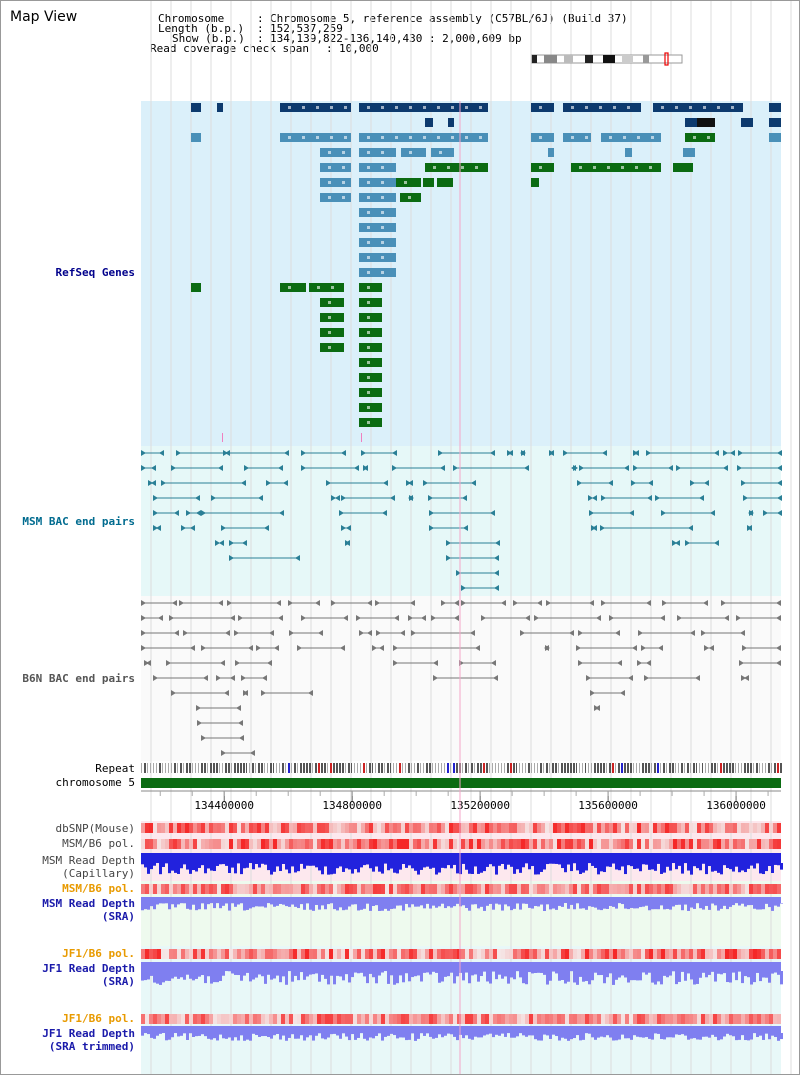 The width and height of the screenshot is (800, 1075). What do you see at coordinates (609, 59) in the screenshot?
I see `ideogram-band` at bounding box center [609, 59].